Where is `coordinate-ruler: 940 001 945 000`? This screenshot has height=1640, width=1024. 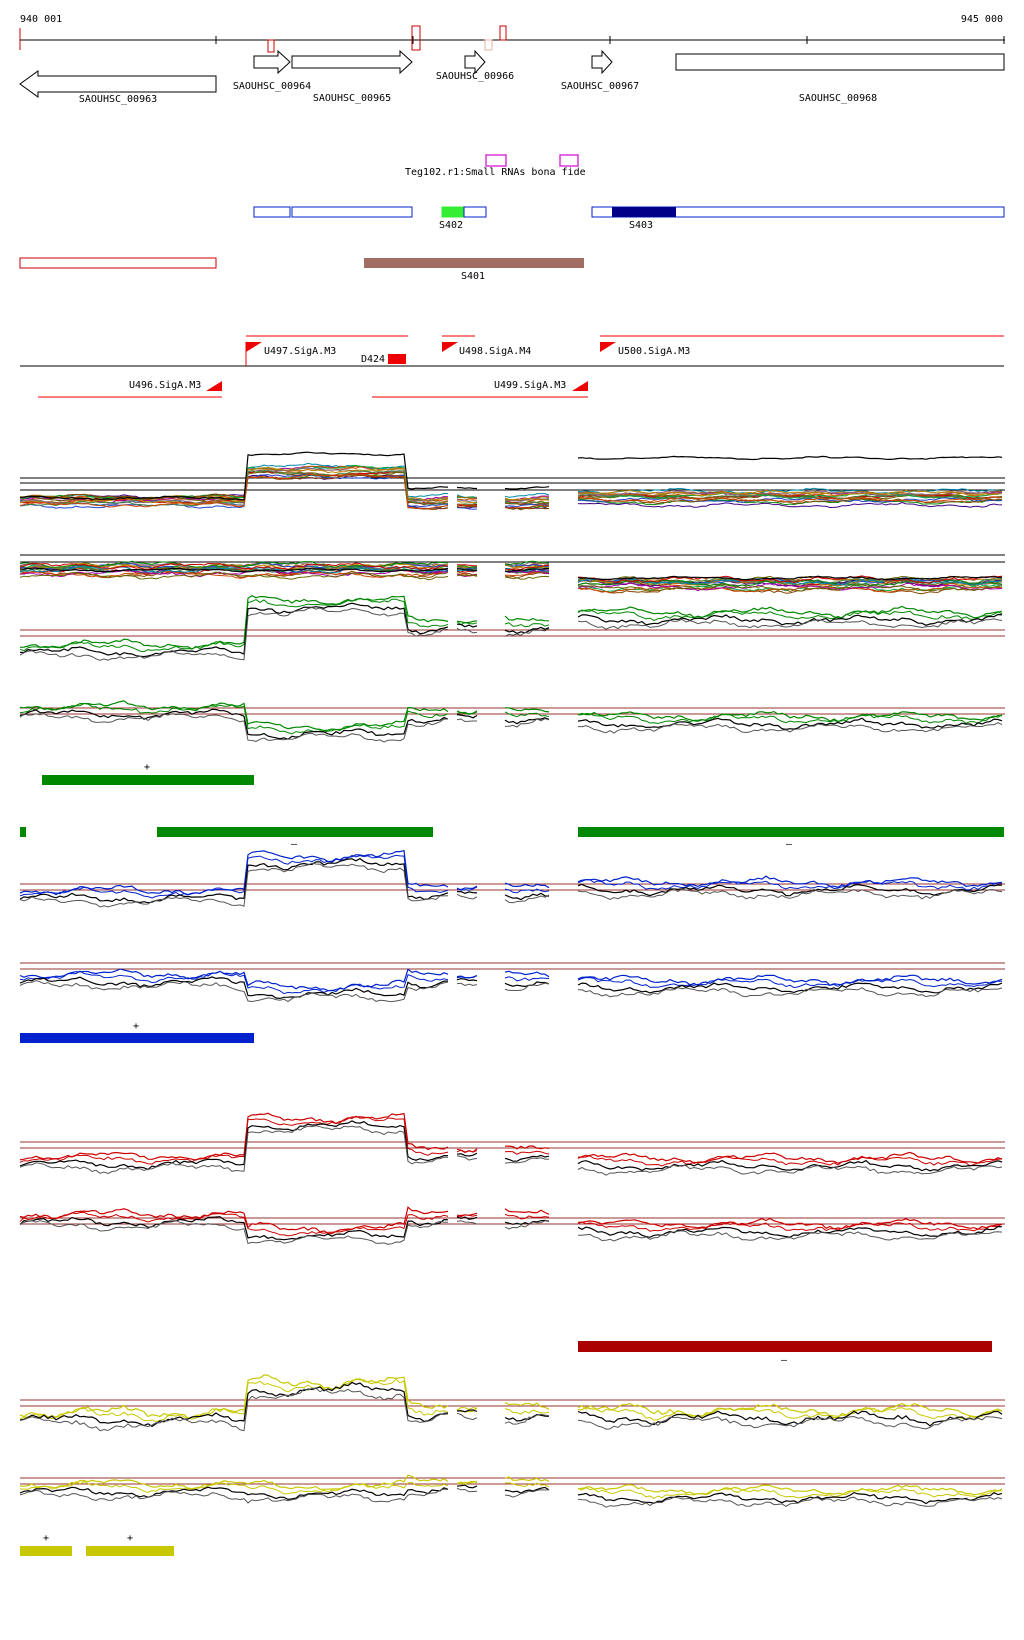
coordinate-ruler: 940 001 945 000 is located at coordinates (512, 33).